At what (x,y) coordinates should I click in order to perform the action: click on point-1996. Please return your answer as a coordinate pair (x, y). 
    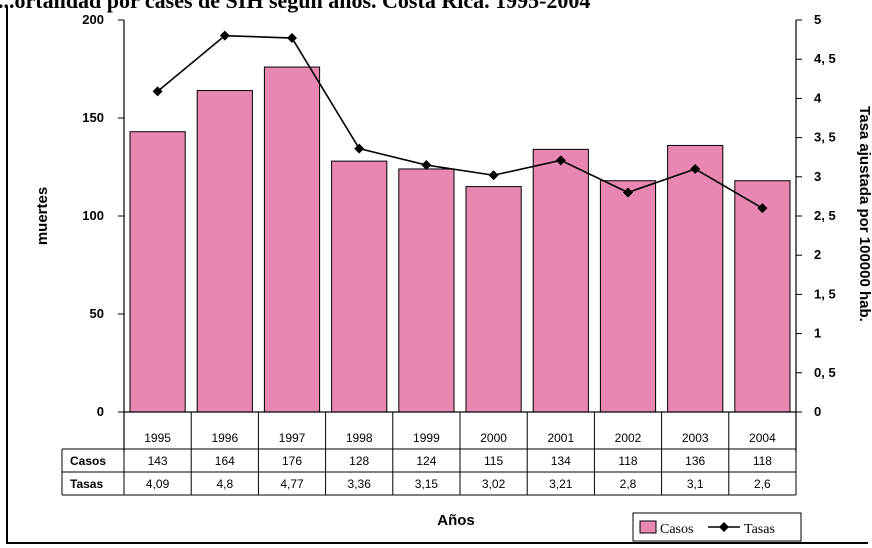
    Looking at the image, I should click on (224, 35).